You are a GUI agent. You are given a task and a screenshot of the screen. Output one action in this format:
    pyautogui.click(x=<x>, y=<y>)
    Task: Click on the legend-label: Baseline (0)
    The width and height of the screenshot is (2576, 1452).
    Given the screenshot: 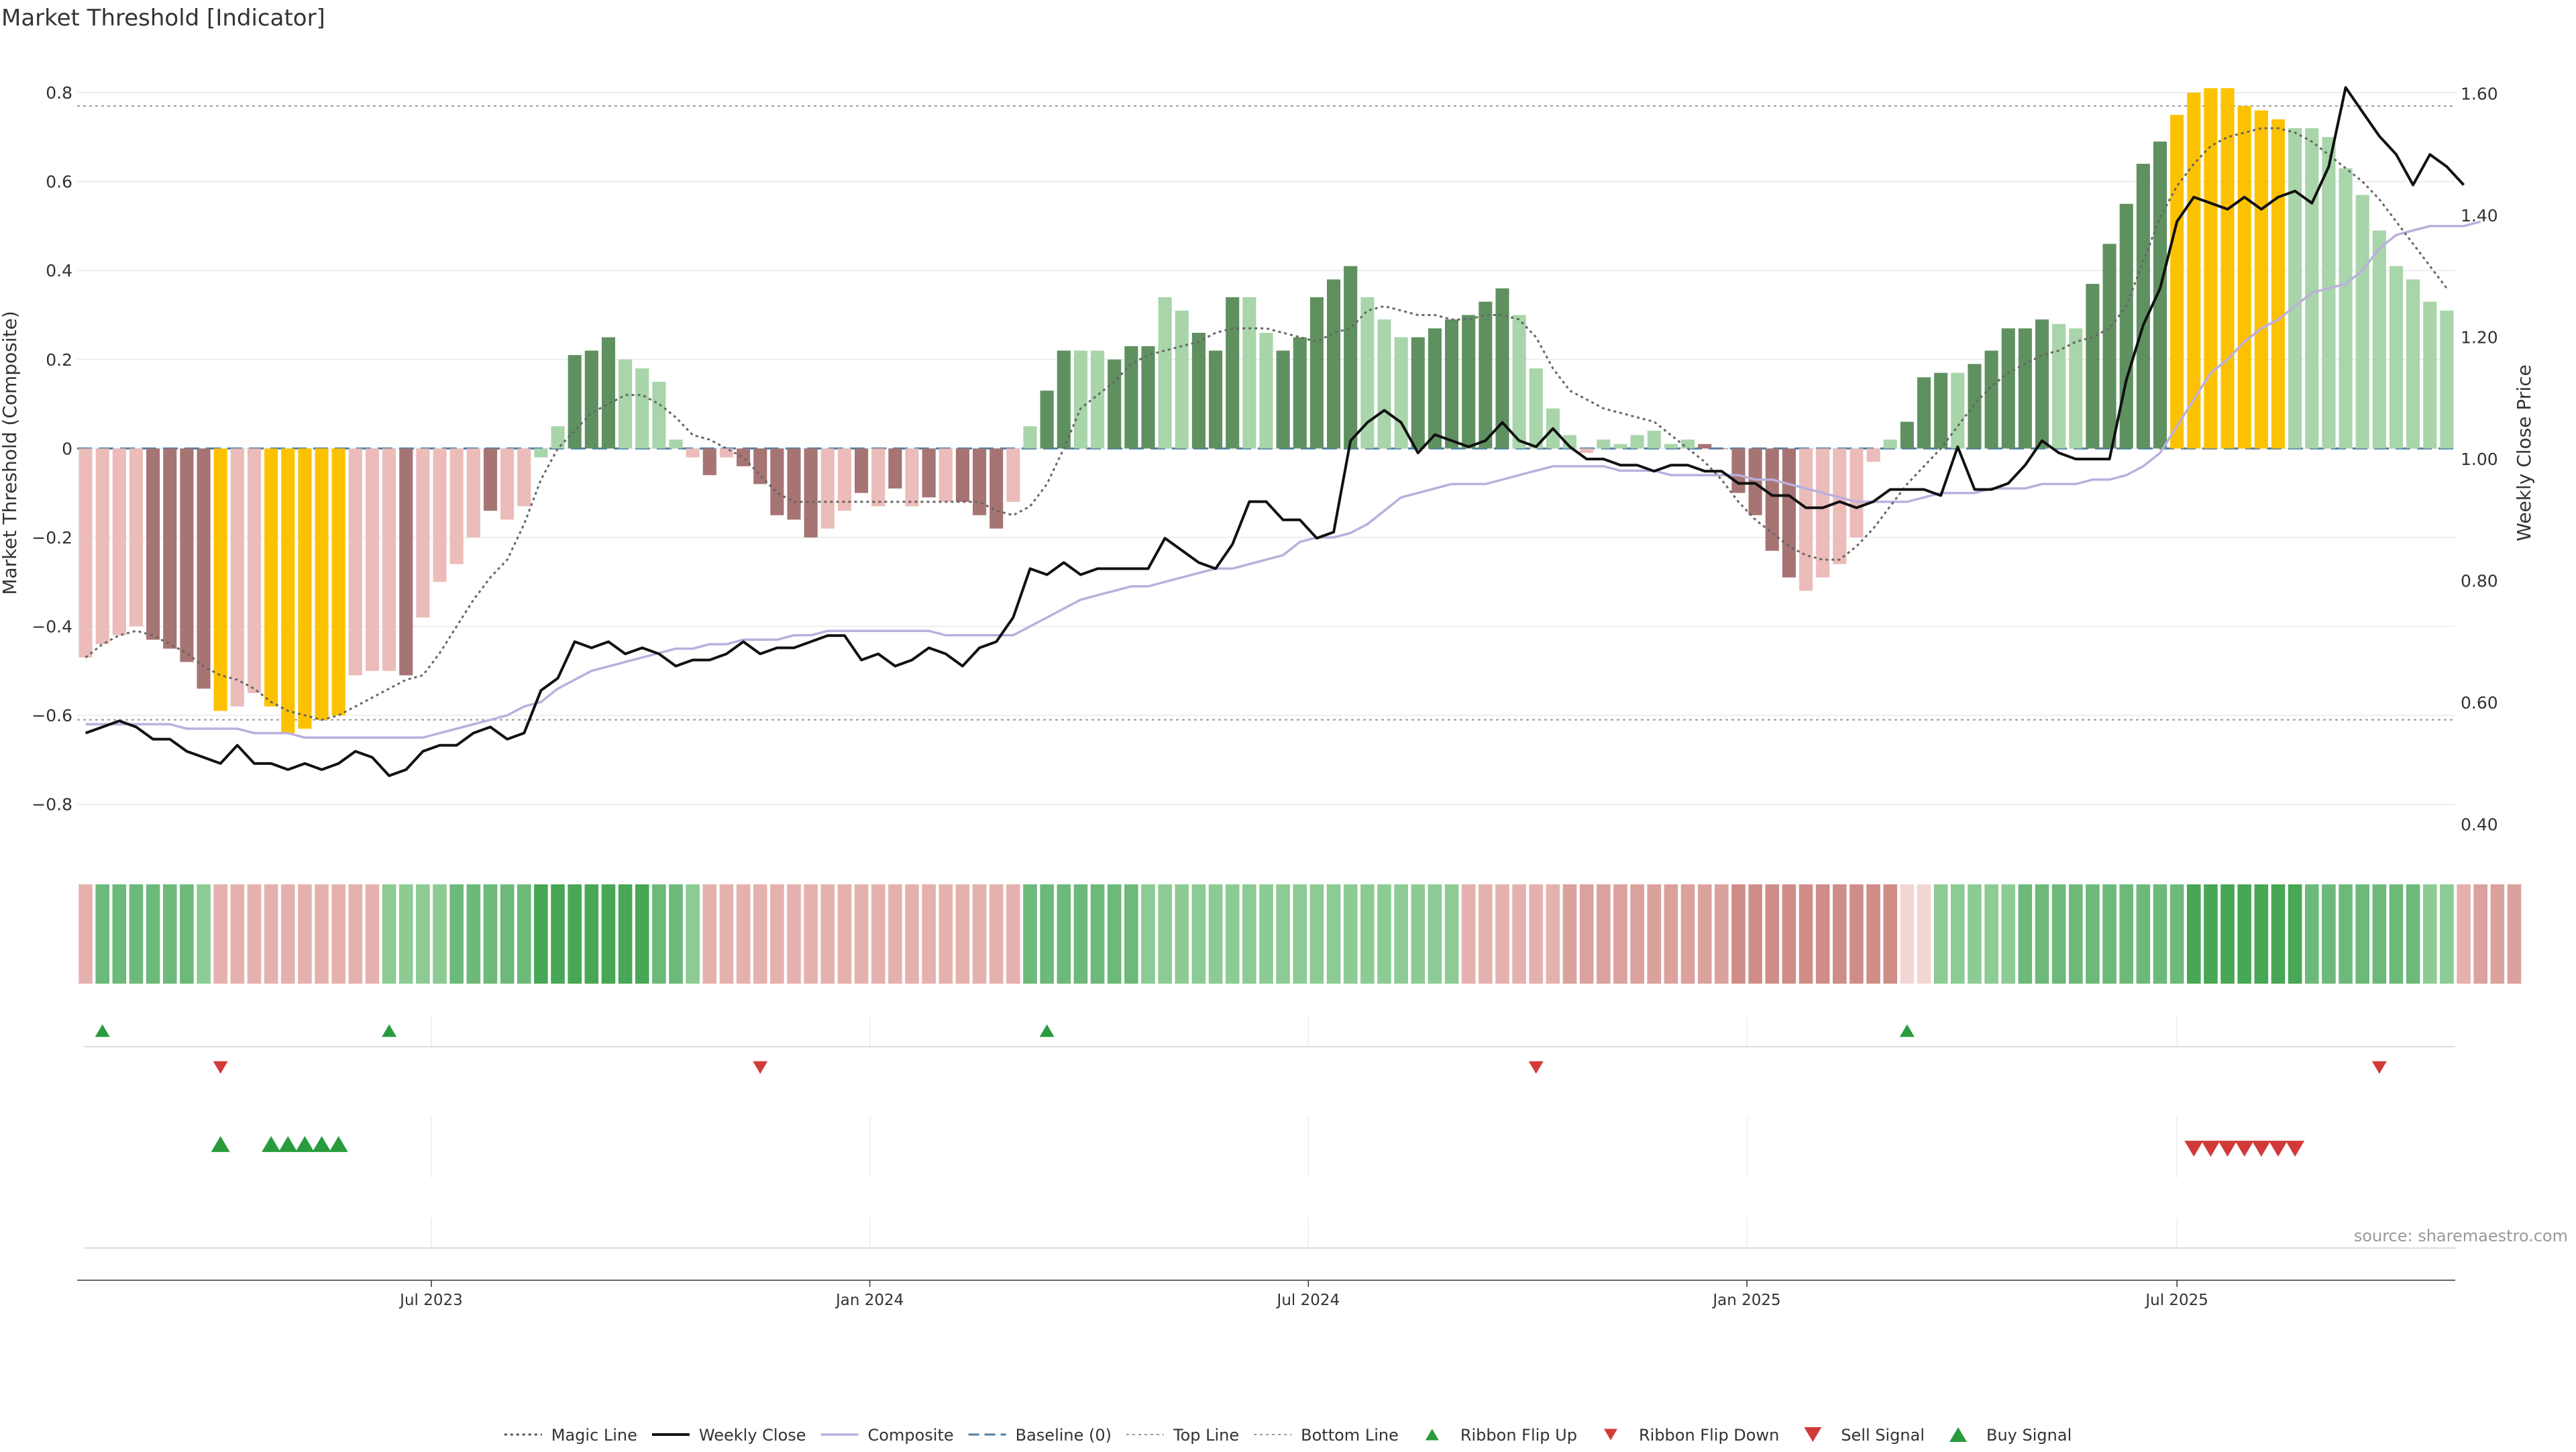 What is the action you would take?
    pyautogui.click(x=1064, y=1436)
    